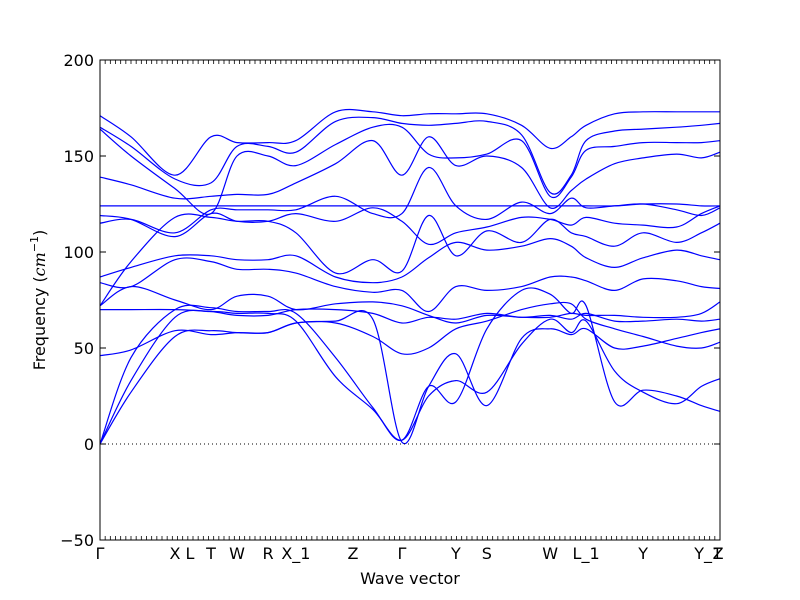 The height and width of the screenshot is (600, 800). Describe the element at coordinates (295, 554) in the screenshot. I see `x-tick-label: X_1` at that location.